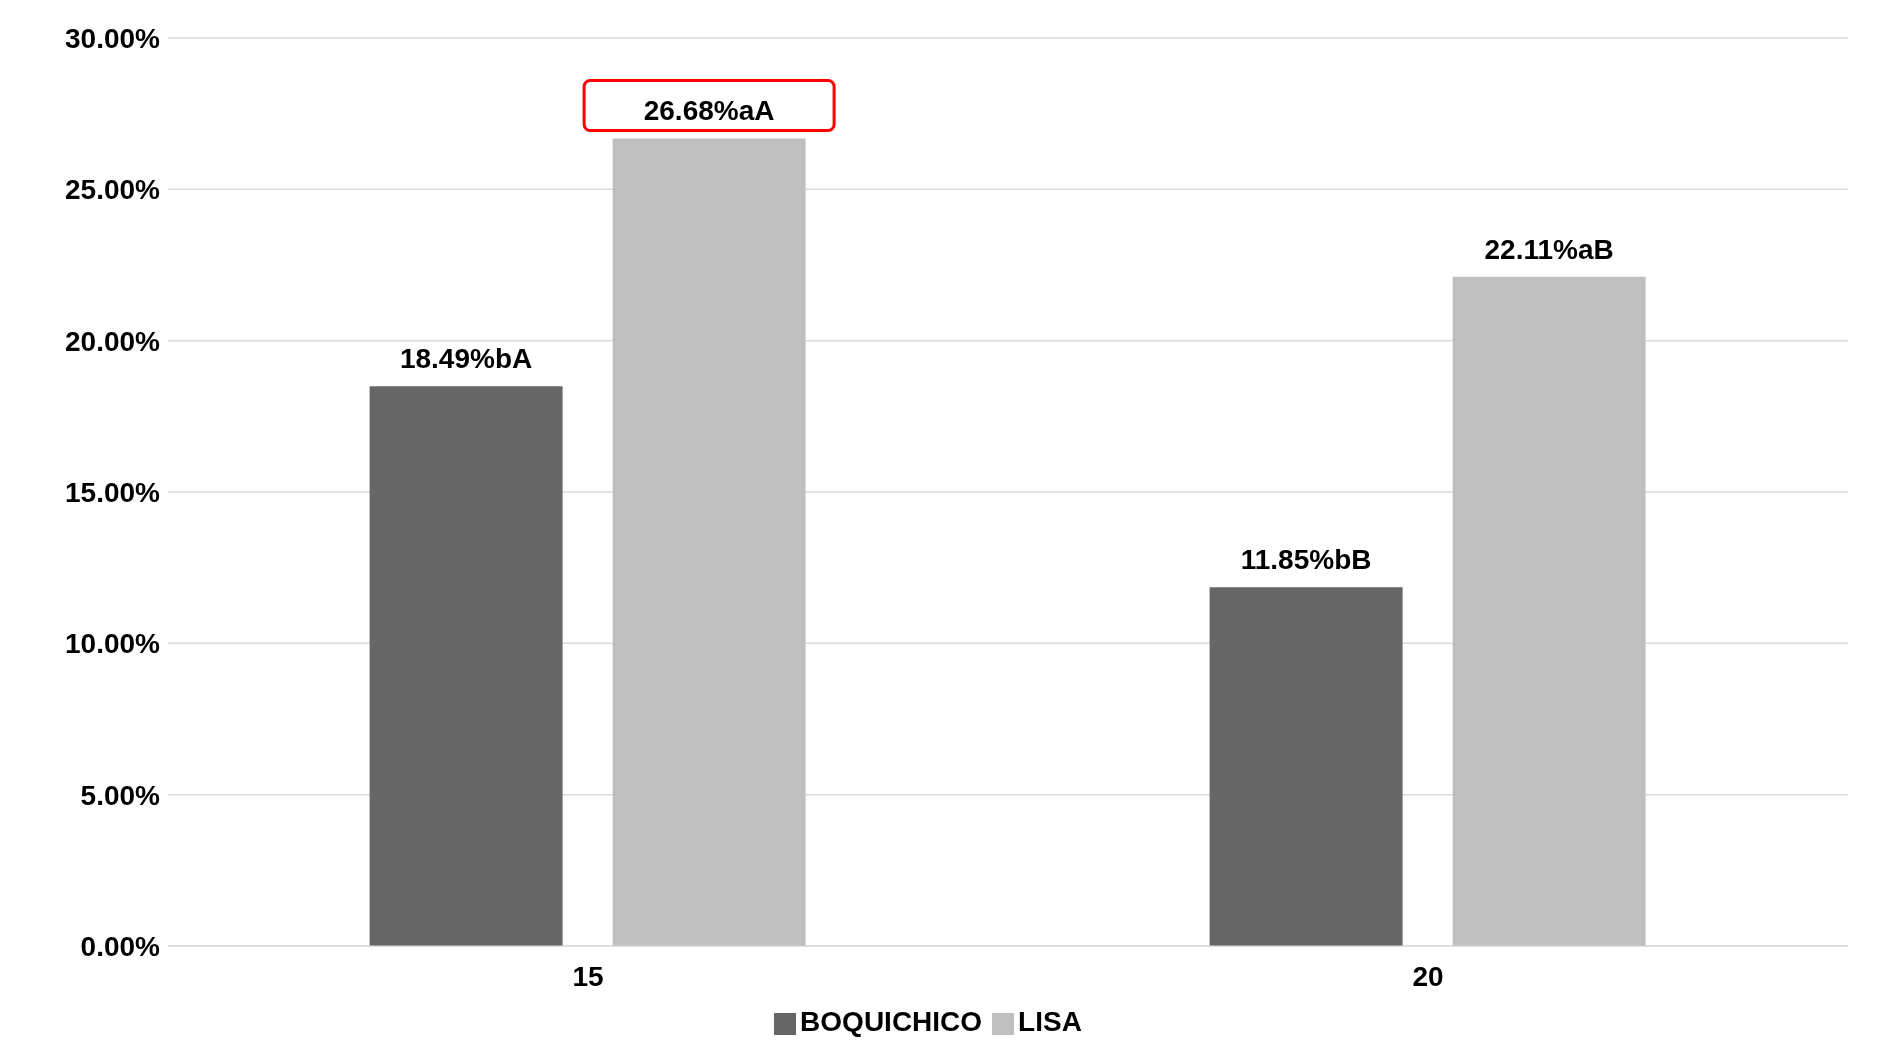 This screenshot has width=1894, height=1059. What do you see at coordinates (891, 1021) in the screenshot?
I see `legend-label: BOQUICHICO` at bounding box center [891, 1021].